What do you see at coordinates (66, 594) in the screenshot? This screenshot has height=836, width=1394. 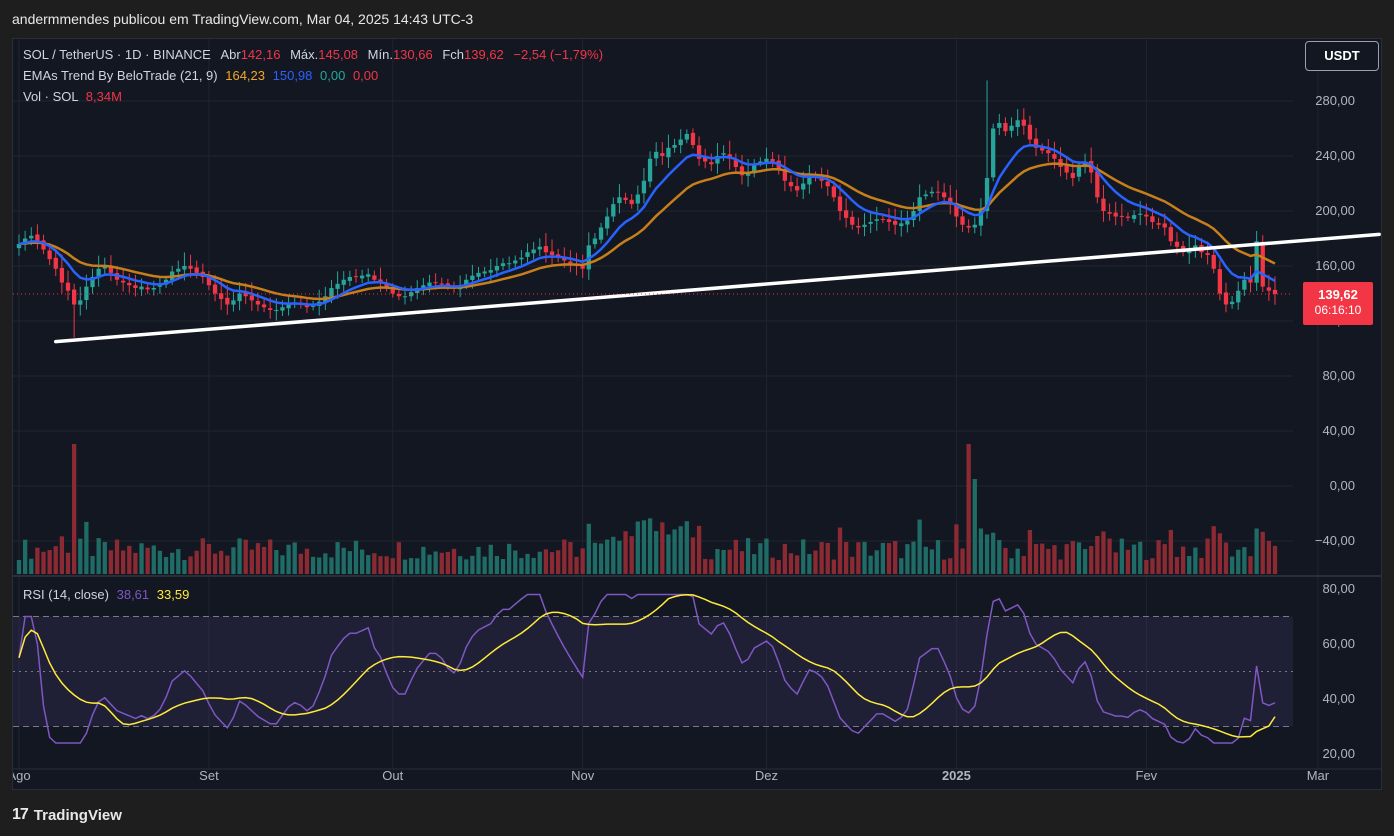 I see `rsi-title: RSI (14, close)` at bounding box center [66, 594].